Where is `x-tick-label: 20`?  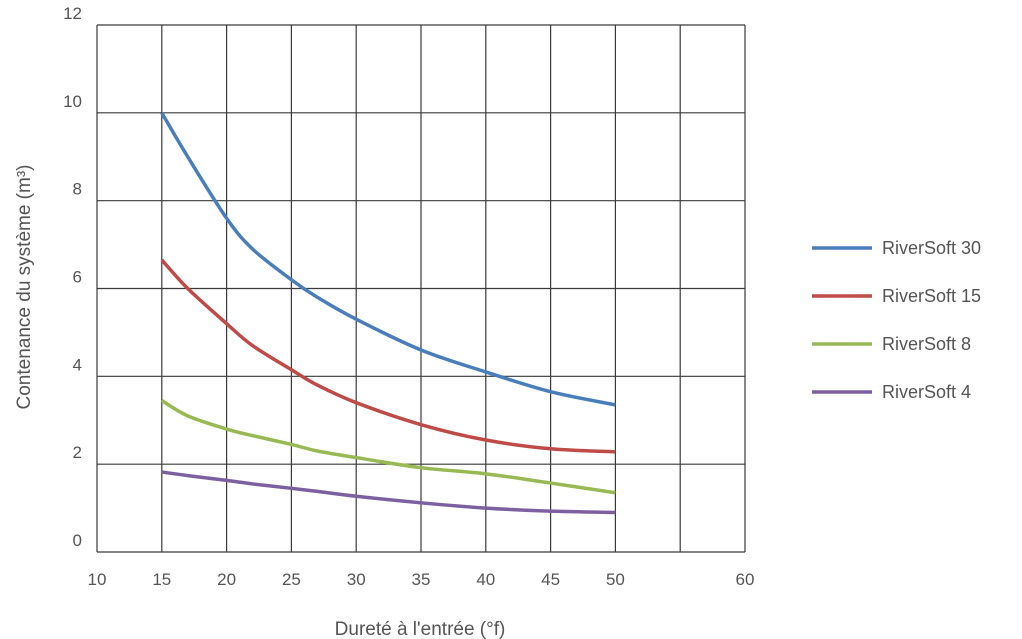
x-tick-label: 20 is located at coordinates (226, 579).